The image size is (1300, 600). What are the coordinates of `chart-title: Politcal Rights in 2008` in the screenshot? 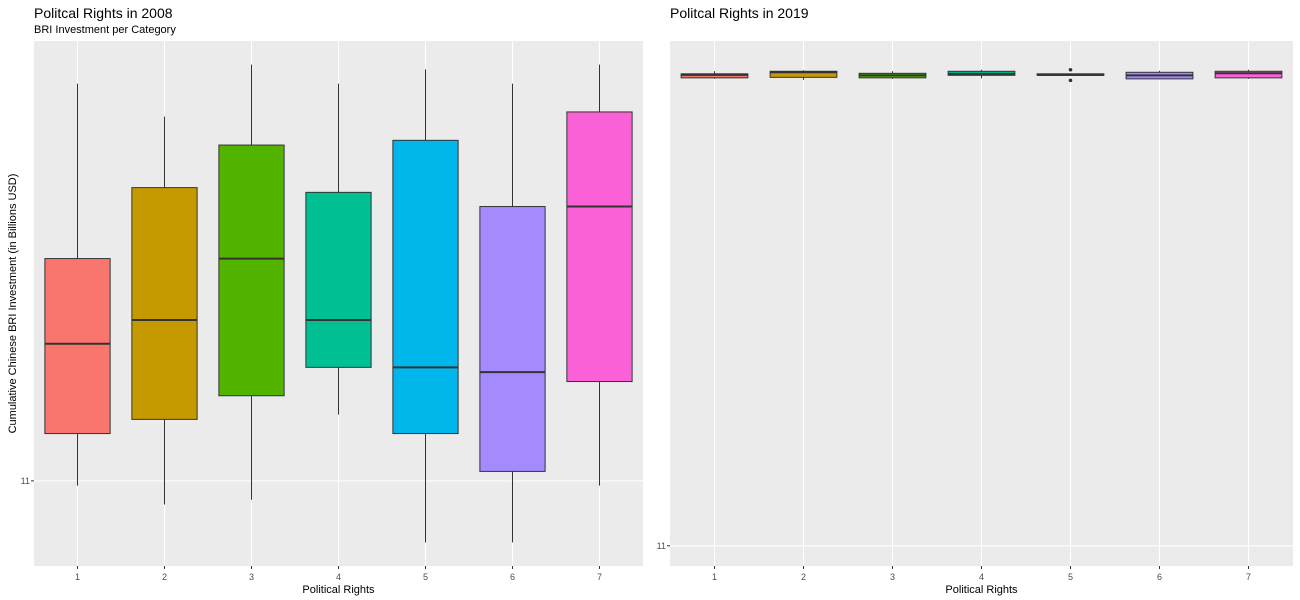 It's located at (103, 13).